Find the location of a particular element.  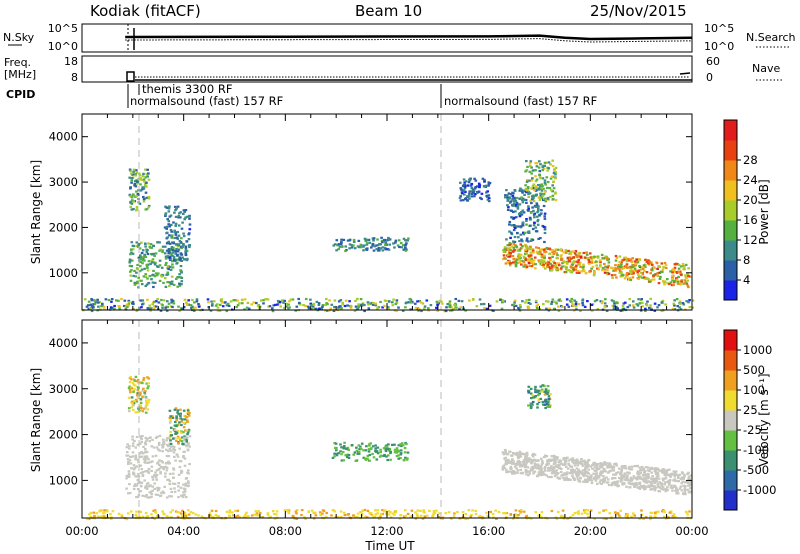

velocity-colorbar-swatch is located at coordinates (730, 400).